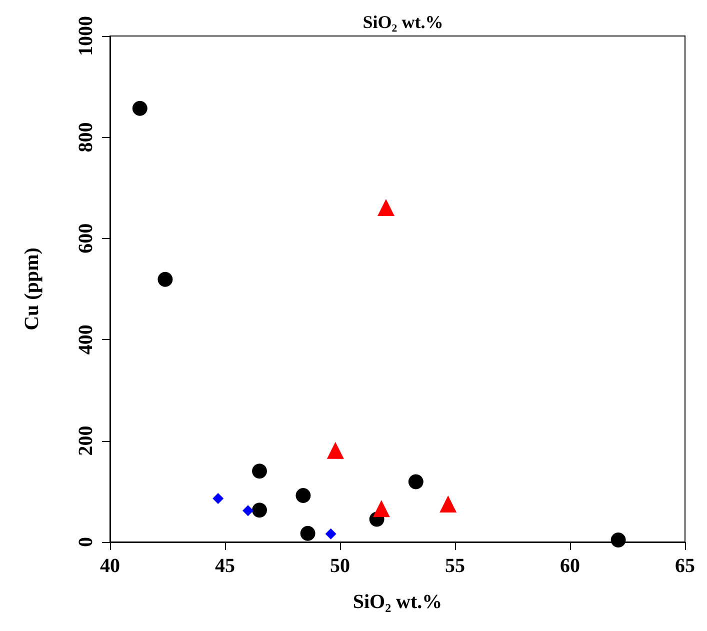 This screenshot has height=631, width=707. Describe the element at coordinates (32, 289) in the screenshot. I see `y-axis-title: Cu (ppm)` at that location.